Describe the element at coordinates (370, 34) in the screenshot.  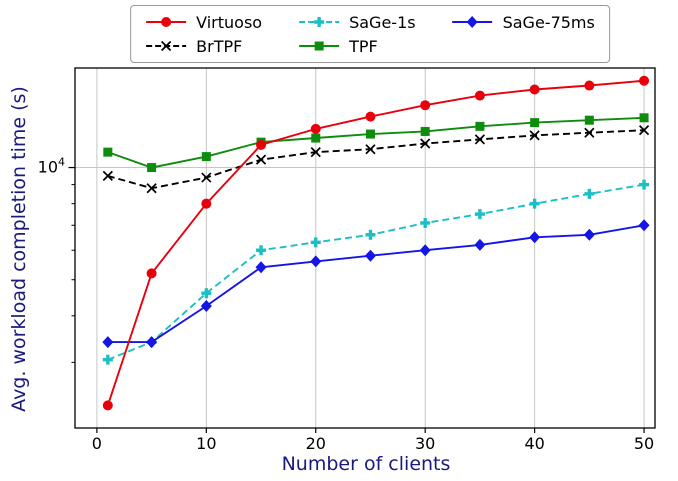
I see `legend: Virtuoso BrTPF SaGe-1s TPF SaGe-75ms` at that location.